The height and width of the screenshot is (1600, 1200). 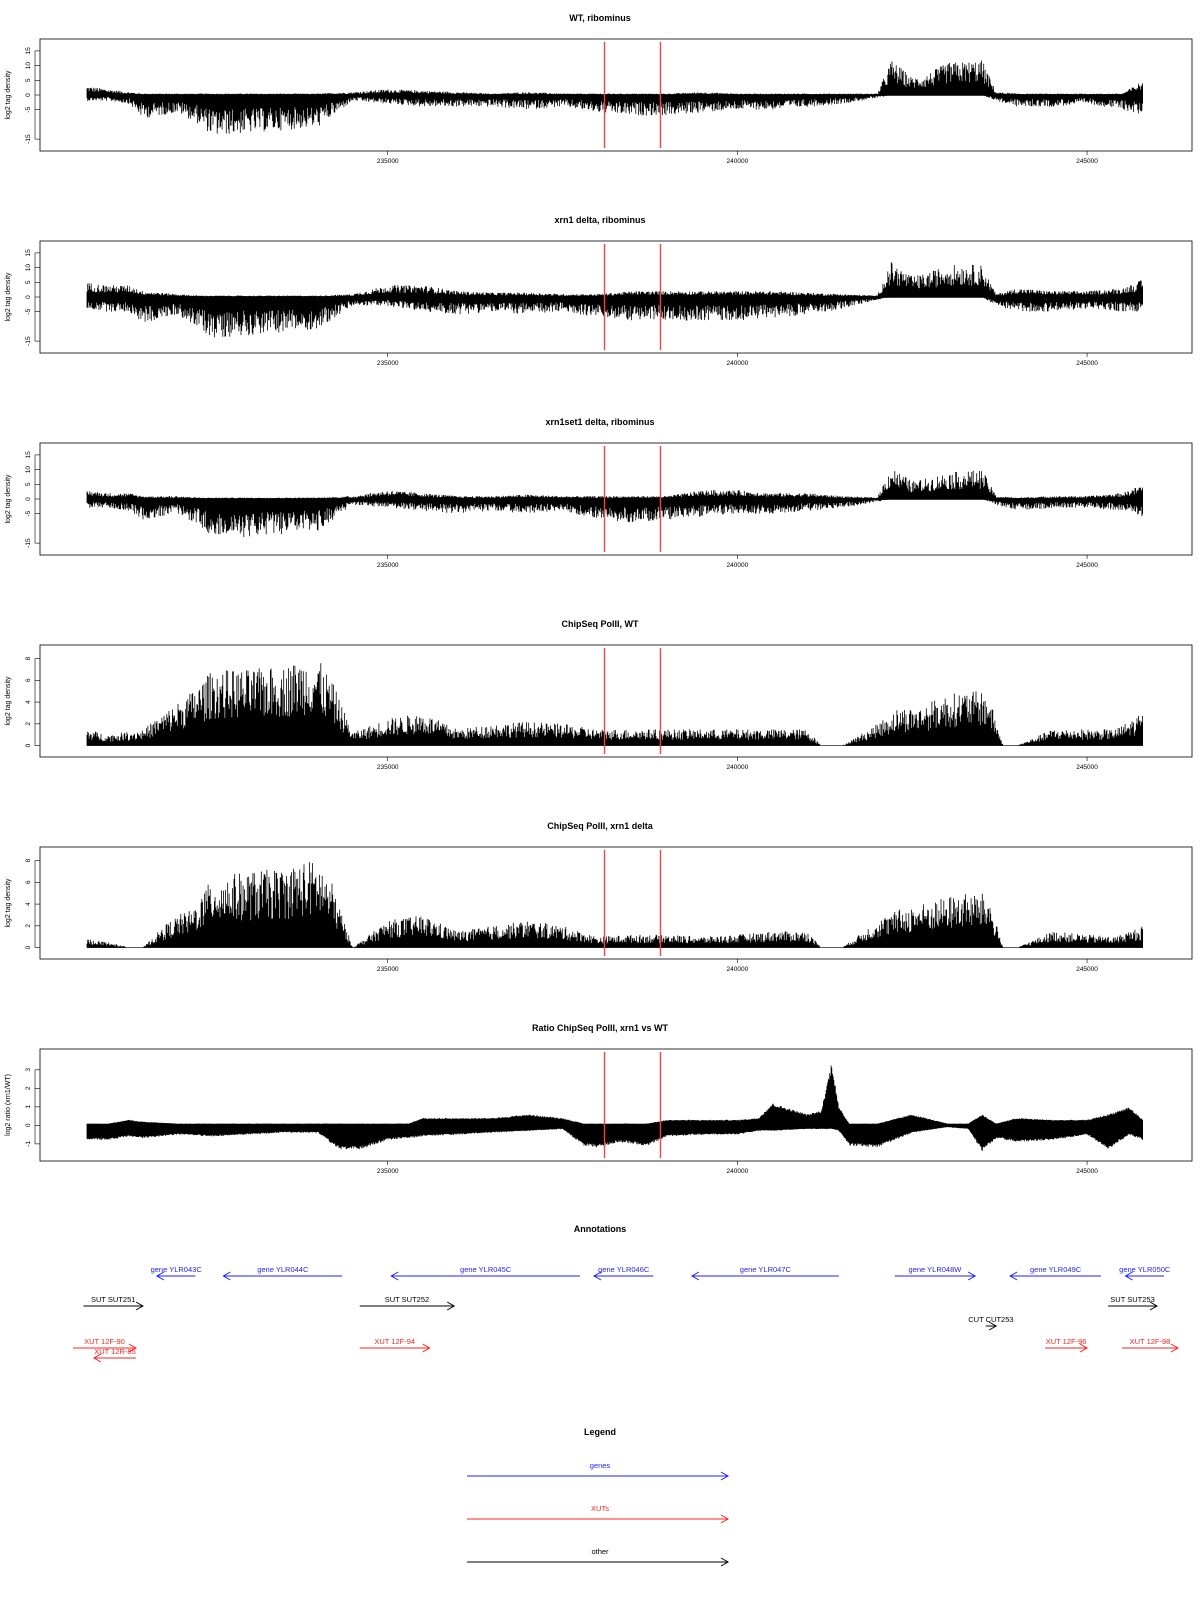 I want to click on annotation-feature: SUT SUT253, so click(x=1133, y=1303).